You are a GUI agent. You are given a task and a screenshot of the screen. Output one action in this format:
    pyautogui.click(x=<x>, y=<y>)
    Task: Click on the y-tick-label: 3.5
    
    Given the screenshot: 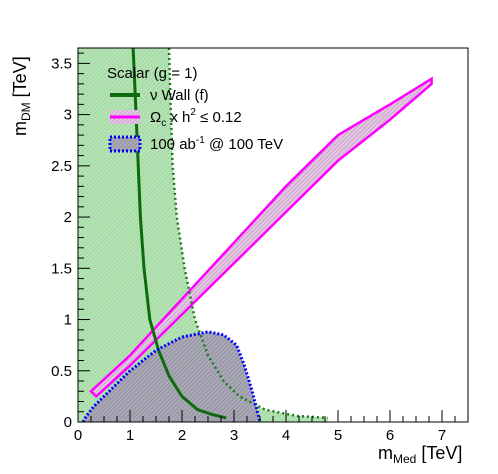 What is the action you would take?
    pyautogui.click(x=61, y=63)
    